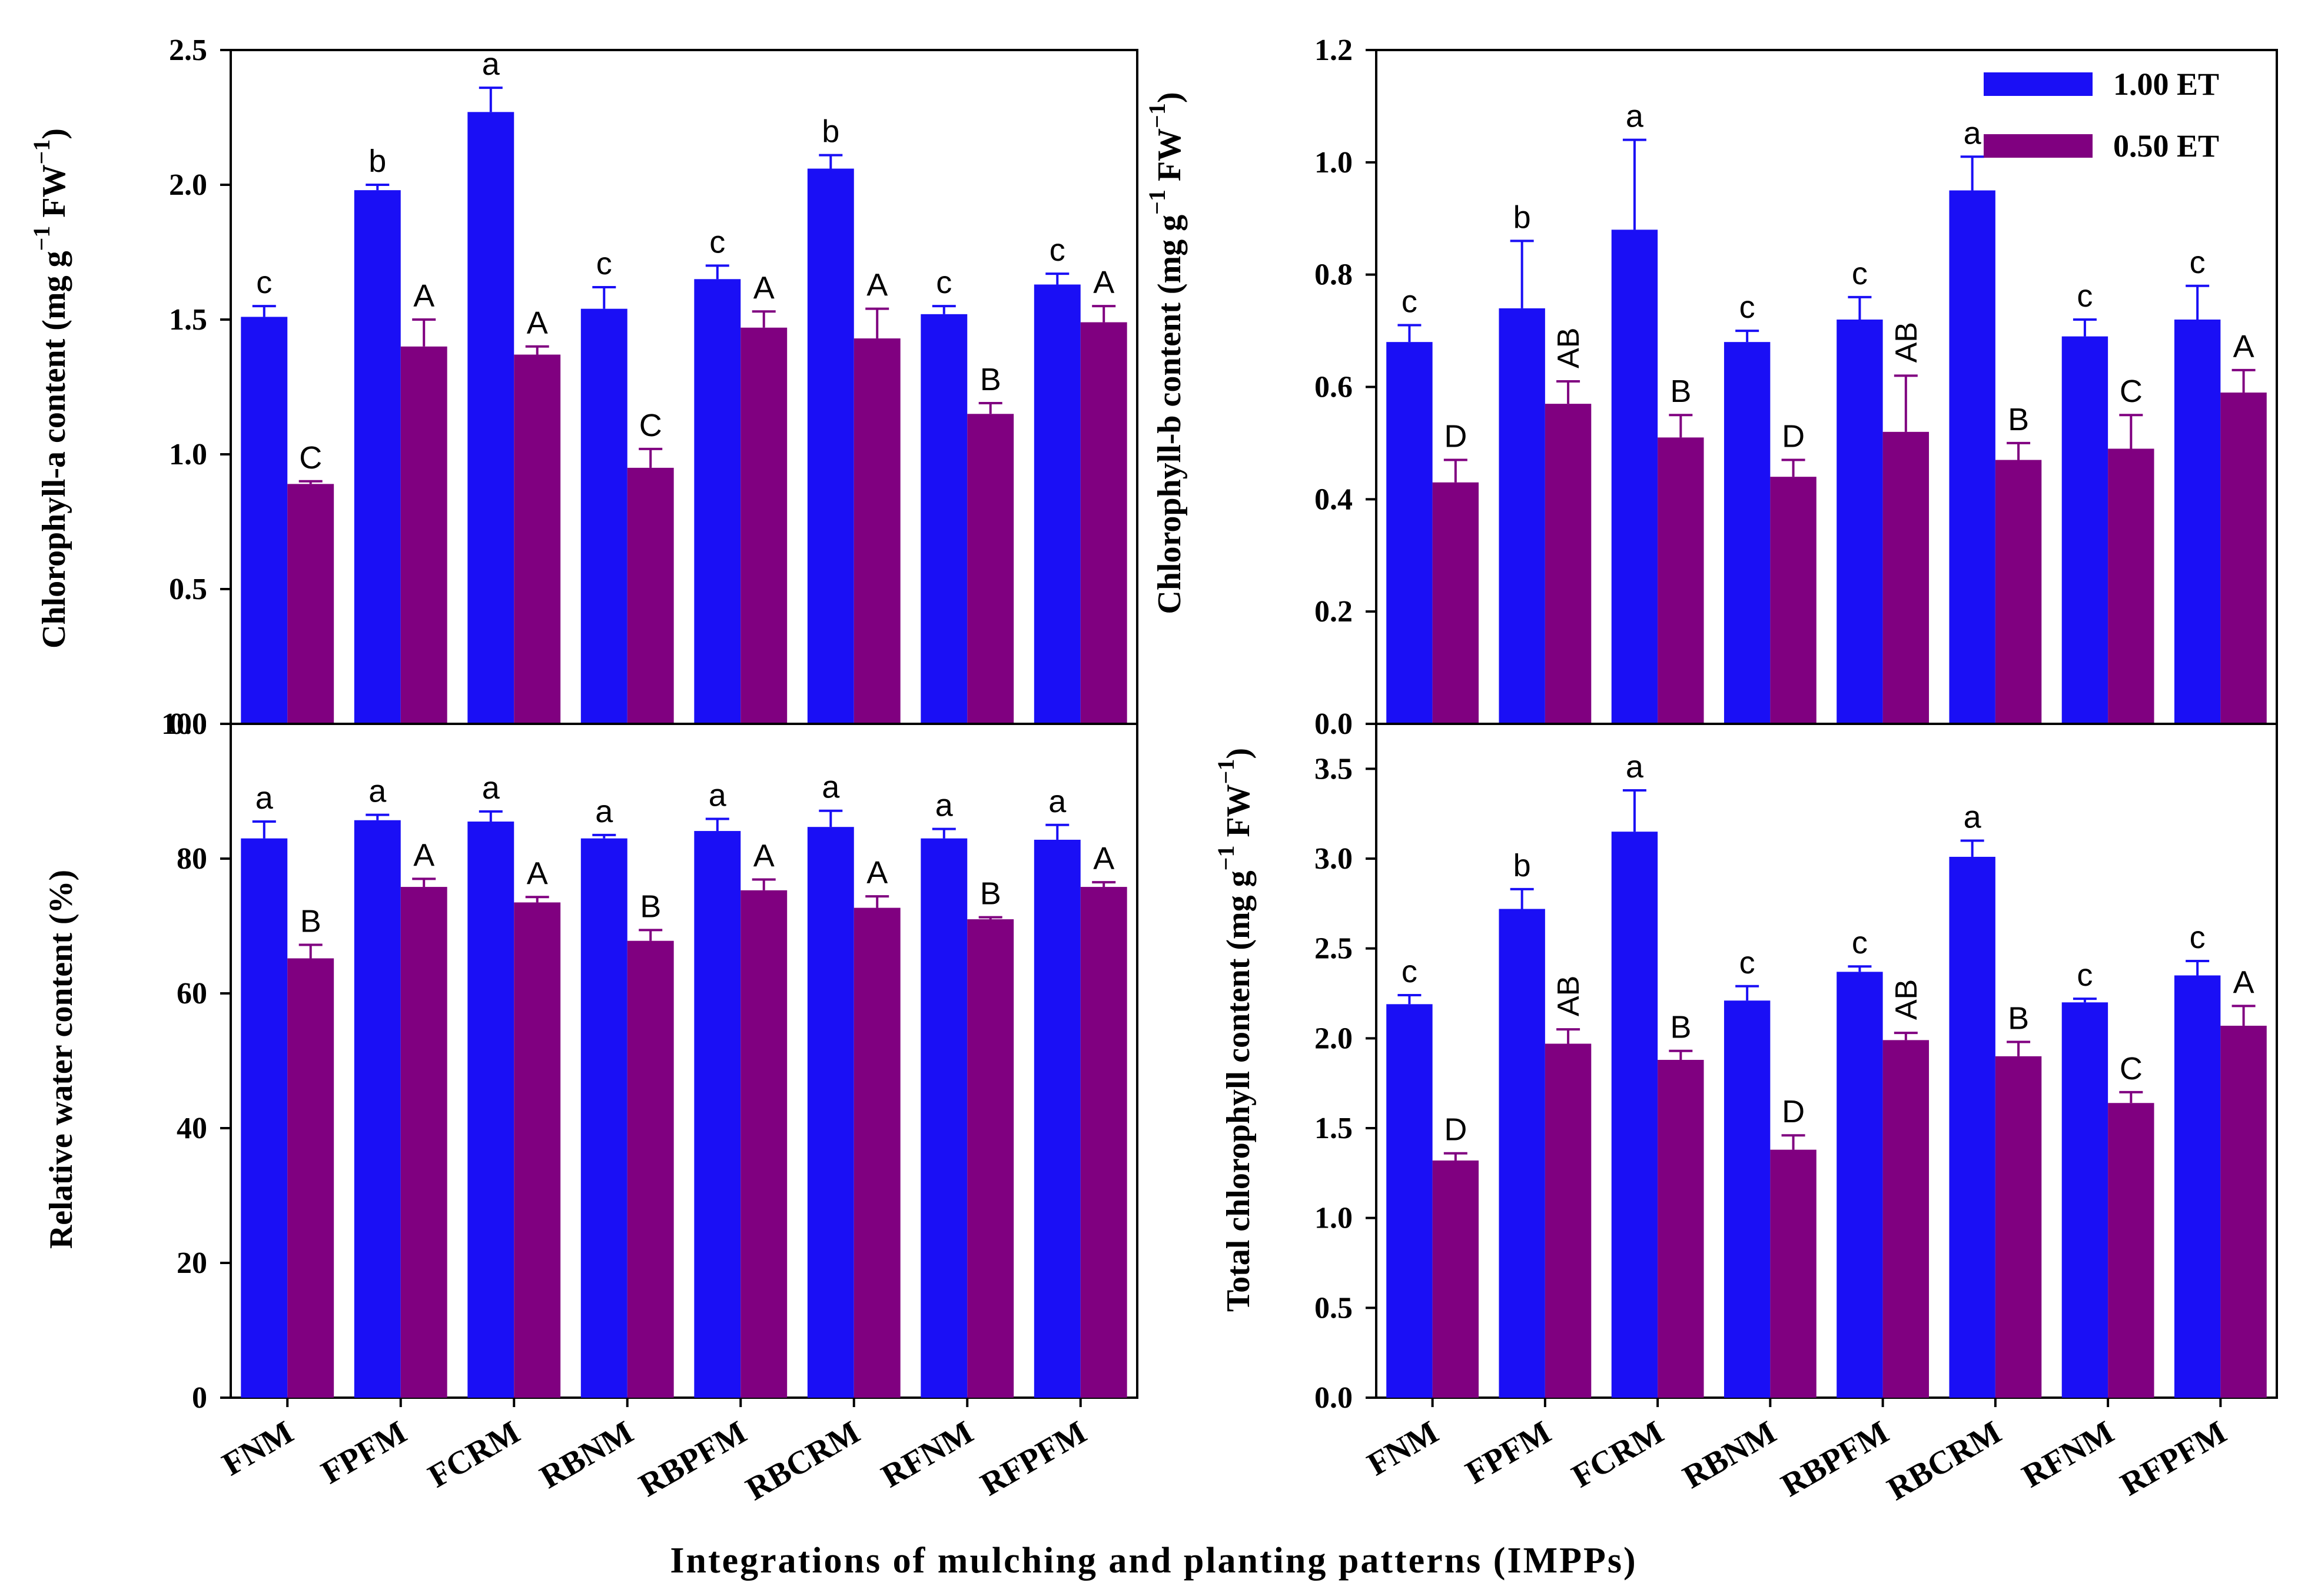  Describe the element at coordinates (1333, 163) in the screenshot. I see `y-tick-label: 1.0` at that location.